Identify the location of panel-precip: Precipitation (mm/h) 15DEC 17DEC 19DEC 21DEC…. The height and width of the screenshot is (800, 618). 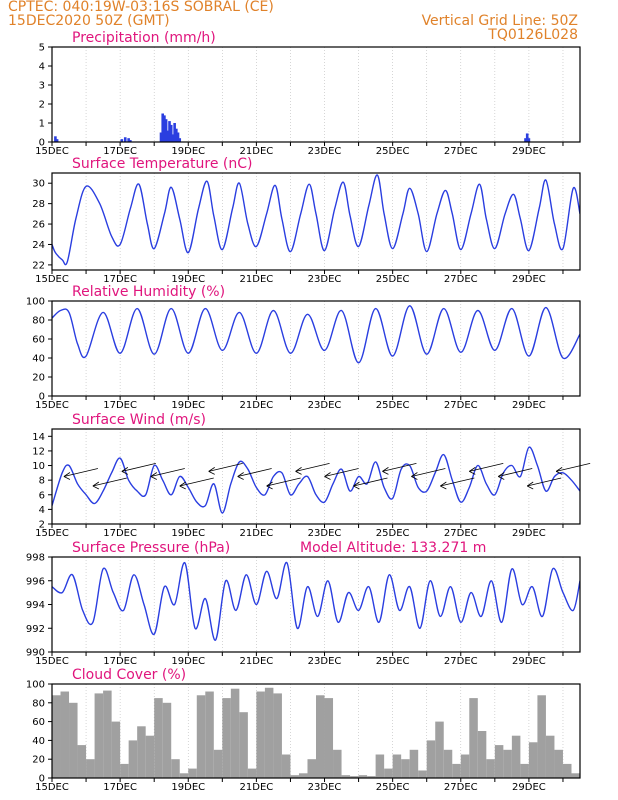
(308, 93).